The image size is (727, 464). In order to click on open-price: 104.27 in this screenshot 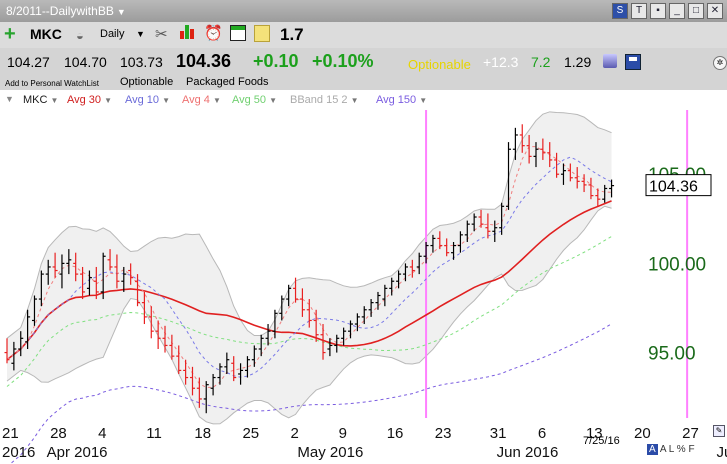, I will do `click(28, 62)`.